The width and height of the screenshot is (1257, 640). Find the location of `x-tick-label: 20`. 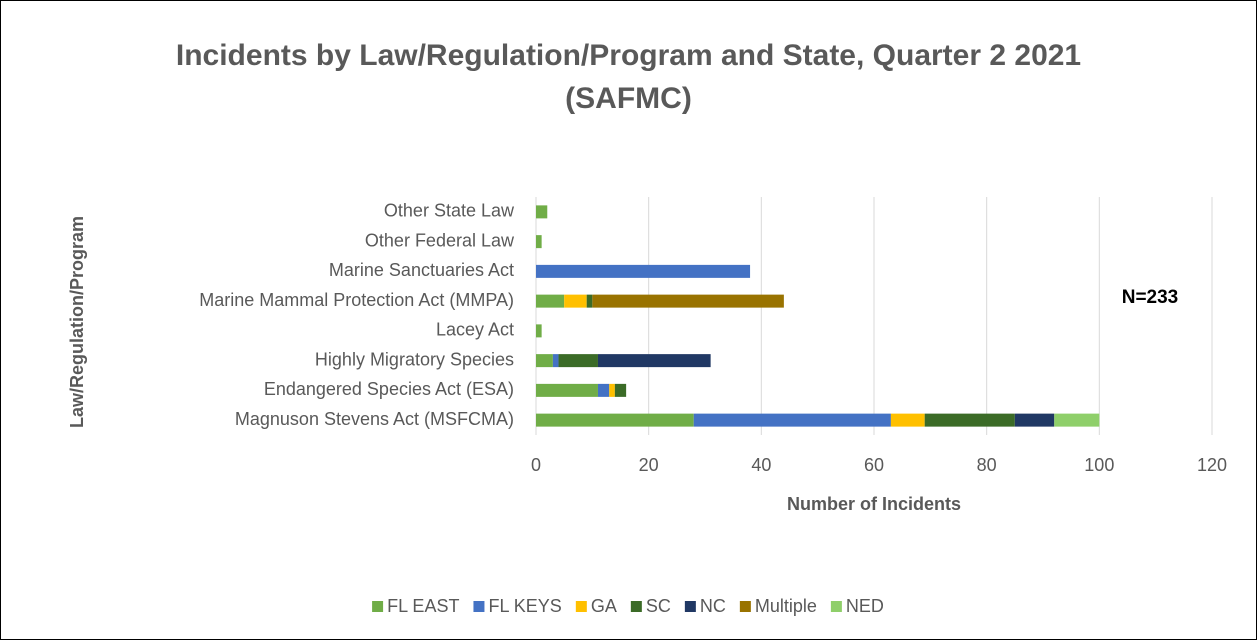

x-tick-label: 20 is located at coordinates (649, 465).